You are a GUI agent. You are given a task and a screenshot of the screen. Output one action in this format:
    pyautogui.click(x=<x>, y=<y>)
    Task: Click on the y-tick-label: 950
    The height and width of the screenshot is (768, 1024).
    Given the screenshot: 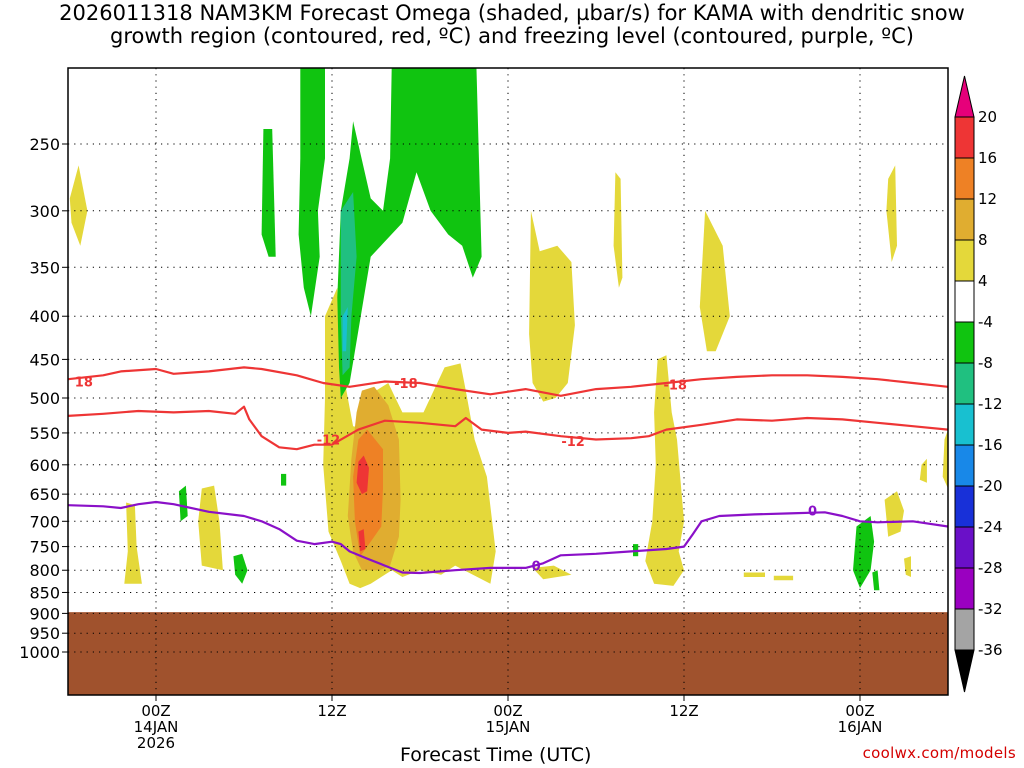 What is the action you would take?
    pyautogui.click(x=44, y=633)
    